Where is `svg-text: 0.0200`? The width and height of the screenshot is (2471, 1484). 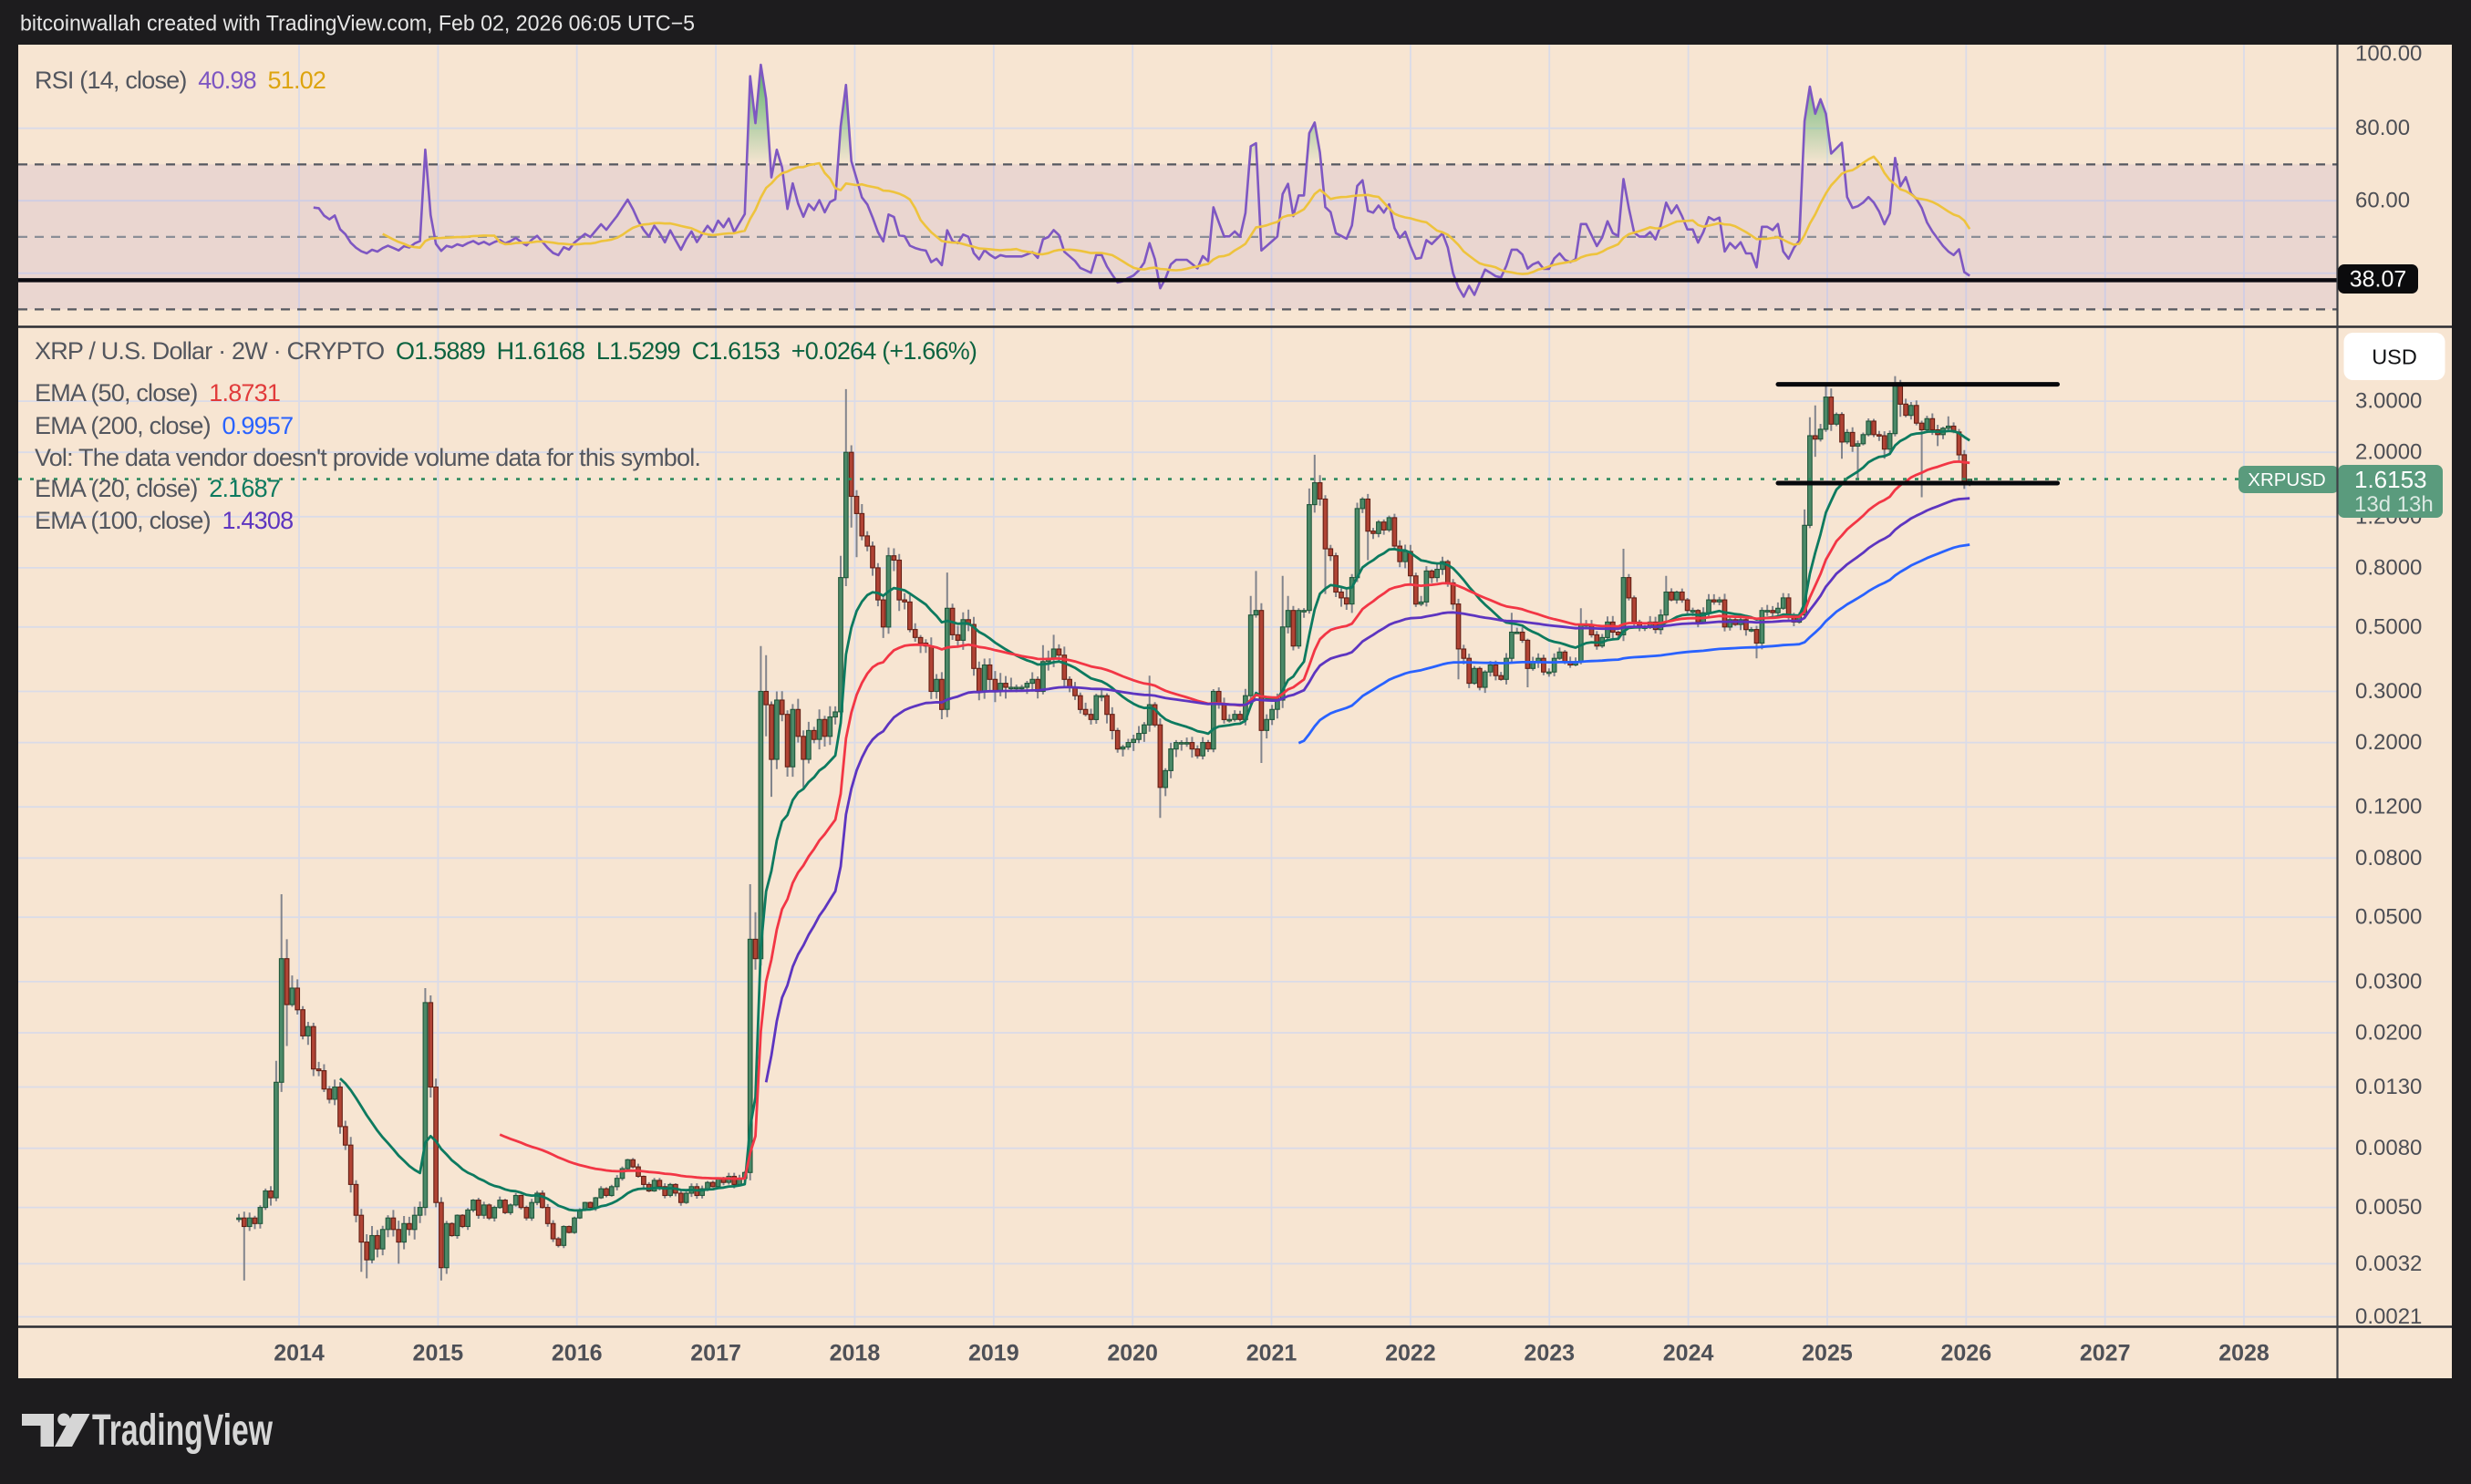
svg-text: 0.0200 is located at coordinates (2389, 1032).